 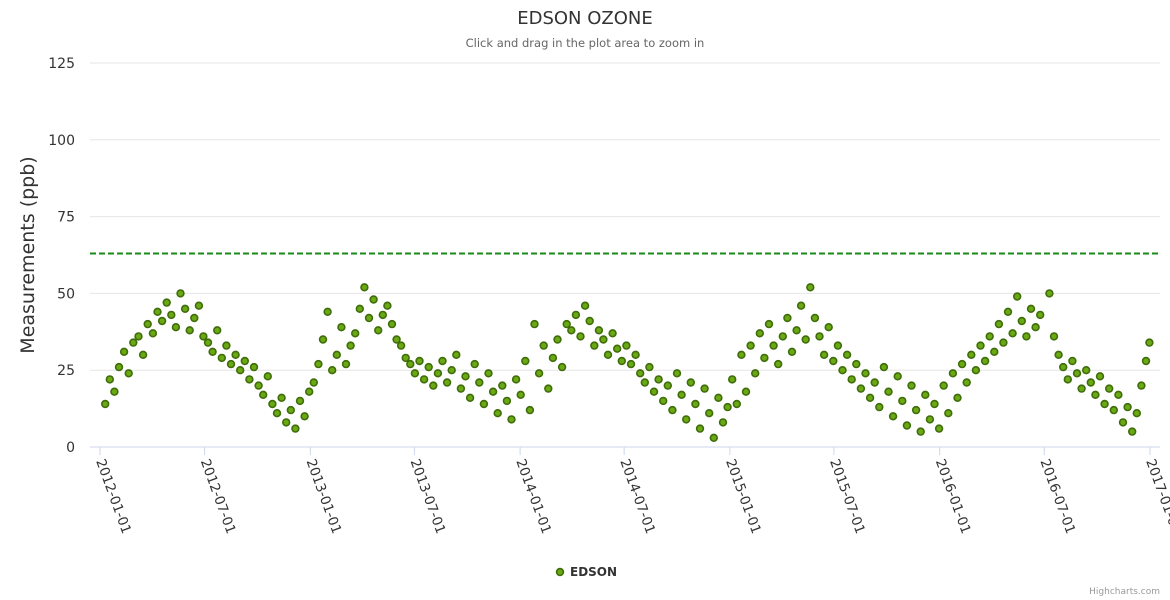 What do you see at coordinates (560, 572) in the screenshot?
I see `legend-marker-edson` at bounding box center [560, 572].